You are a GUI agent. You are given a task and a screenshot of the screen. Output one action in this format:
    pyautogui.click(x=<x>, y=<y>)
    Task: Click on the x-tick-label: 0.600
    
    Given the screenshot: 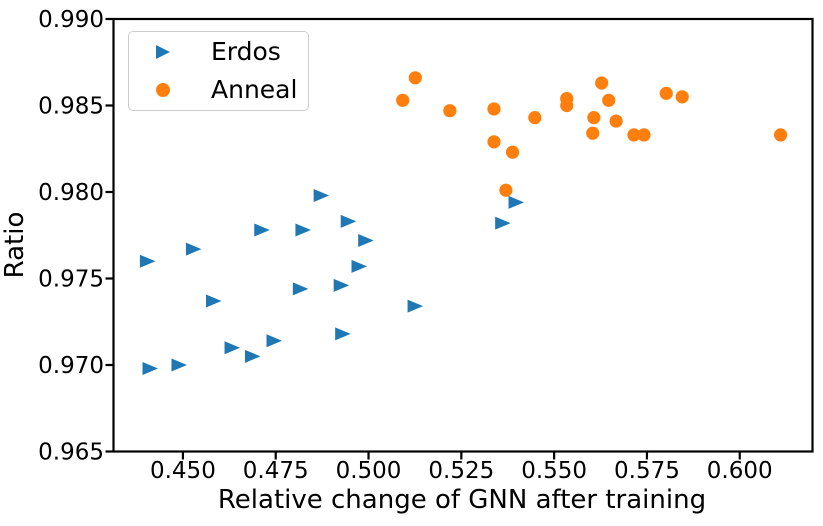 What is the action you would take?
    pyautogui.click(x=740, y=471)
    